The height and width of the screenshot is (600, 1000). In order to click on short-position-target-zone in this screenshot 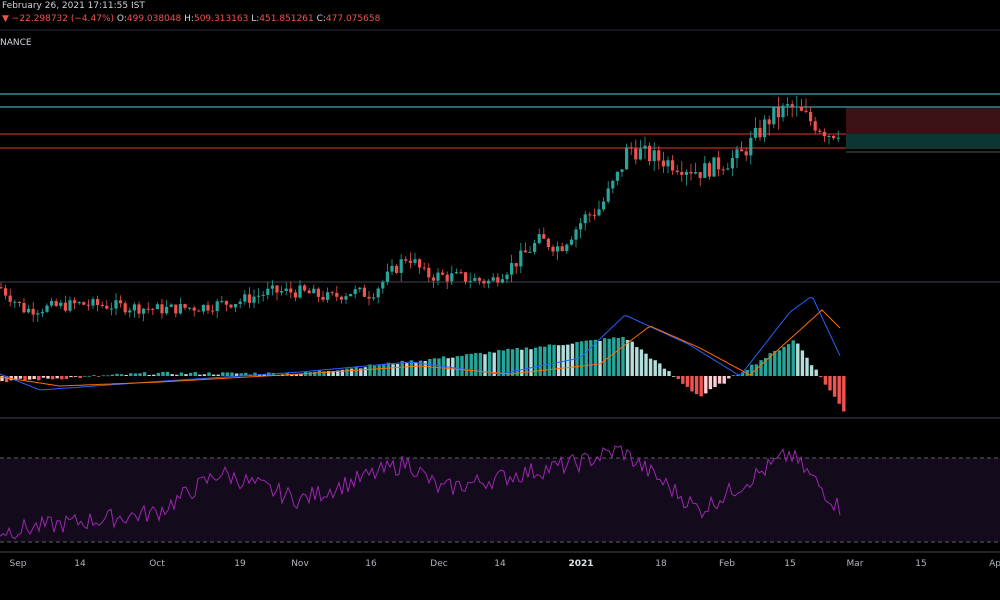, I will do `click(923, 141)`.